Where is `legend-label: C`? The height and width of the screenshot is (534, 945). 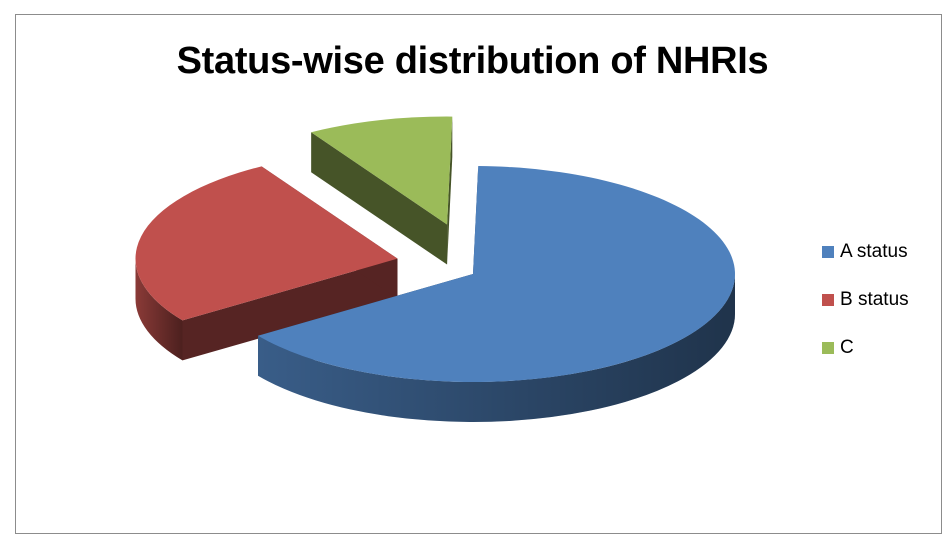
legend-label: C is located at coordinates (847, 347).